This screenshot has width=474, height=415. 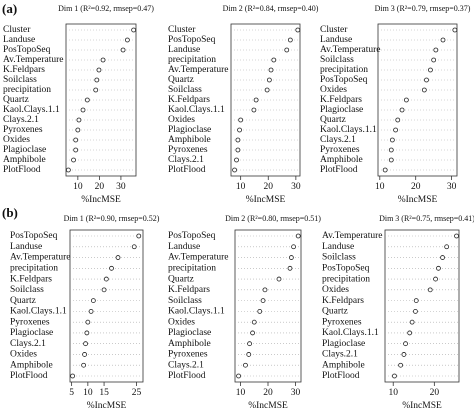 What do you see at coordinates (137, 393) in the screenshot?
I see `x-tick-label: 25` at bounding box center [137, 393].